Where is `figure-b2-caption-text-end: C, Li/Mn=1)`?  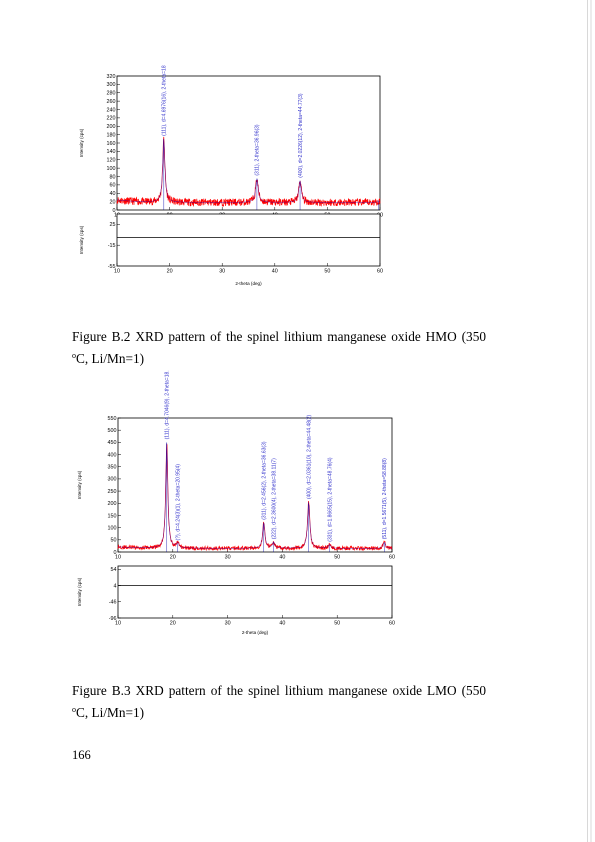
figure-b2-caption-text-end: C, Li/Mn=1) is located at coordinates (110, 358).